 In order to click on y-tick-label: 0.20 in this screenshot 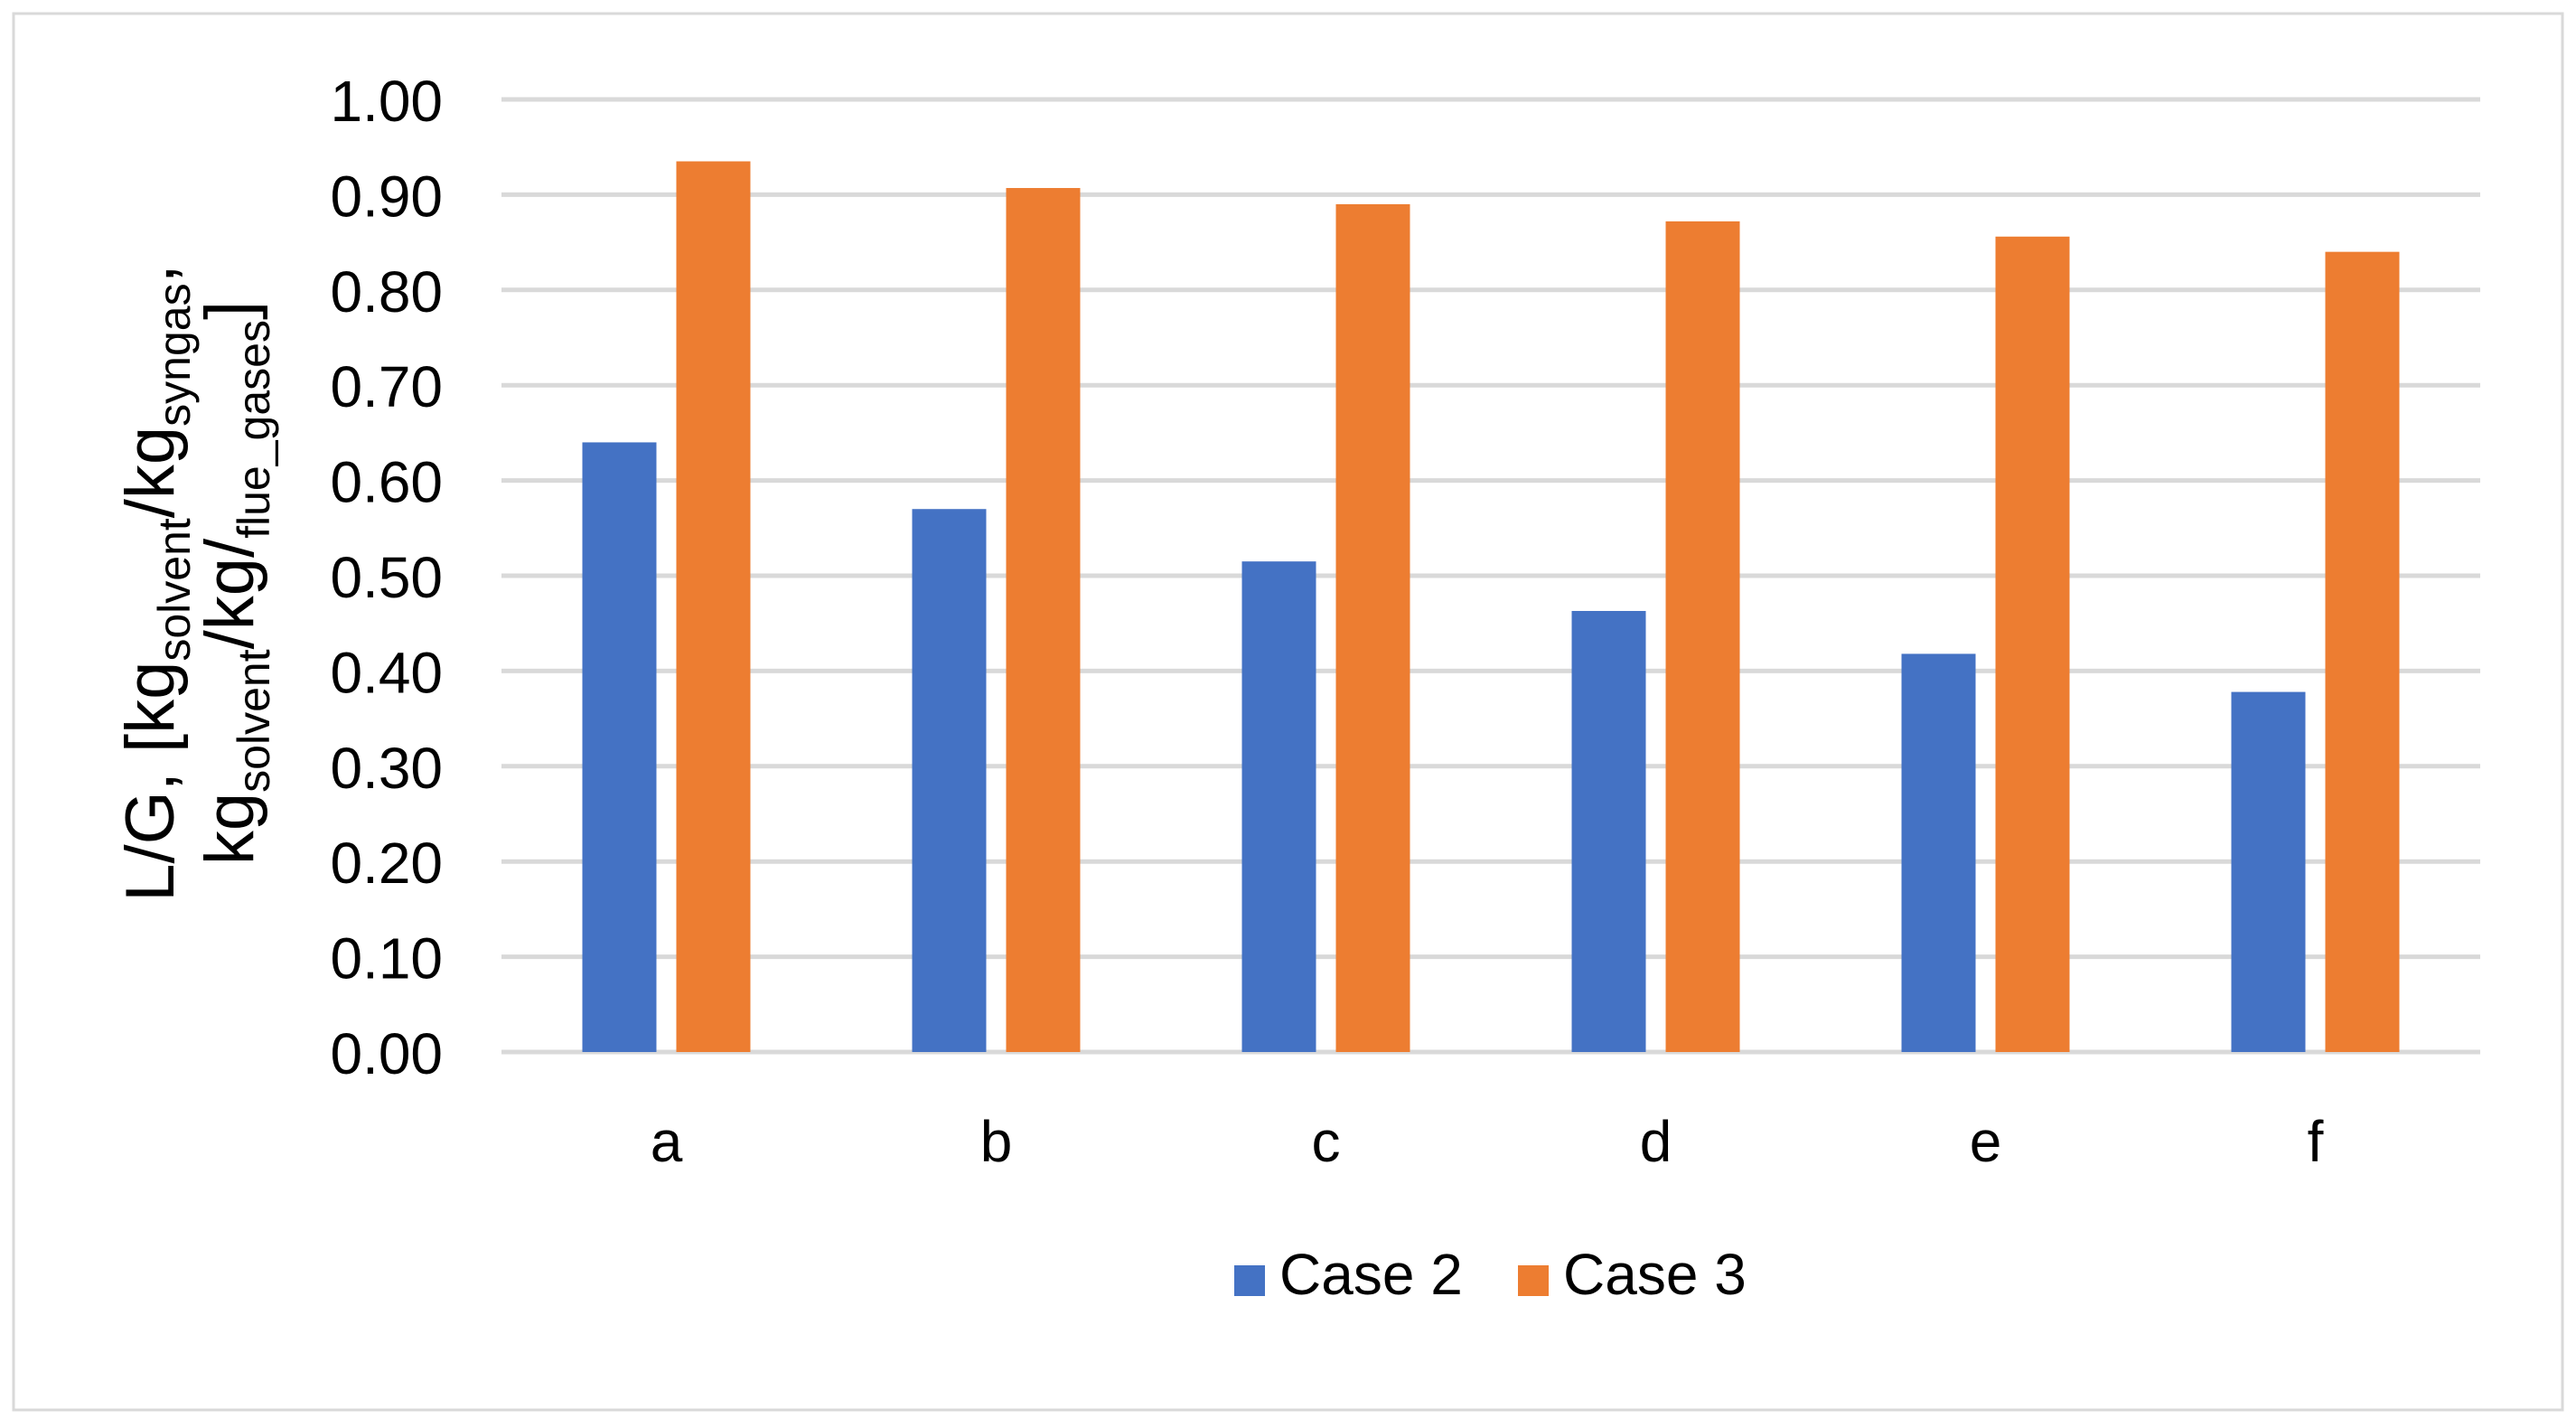, I will do `click(386, 864)`.